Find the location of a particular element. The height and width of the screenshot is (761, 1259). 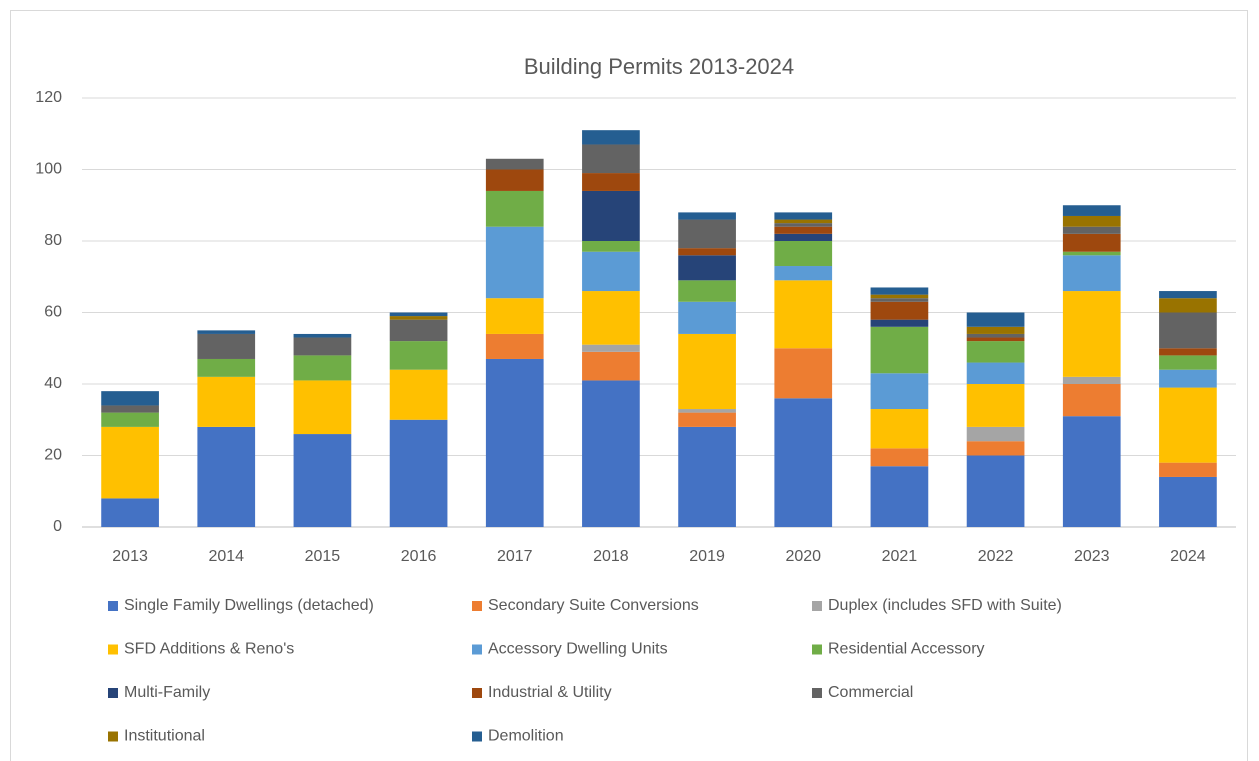

x-tick-label: 2021 is located at coordinates (900, 556).